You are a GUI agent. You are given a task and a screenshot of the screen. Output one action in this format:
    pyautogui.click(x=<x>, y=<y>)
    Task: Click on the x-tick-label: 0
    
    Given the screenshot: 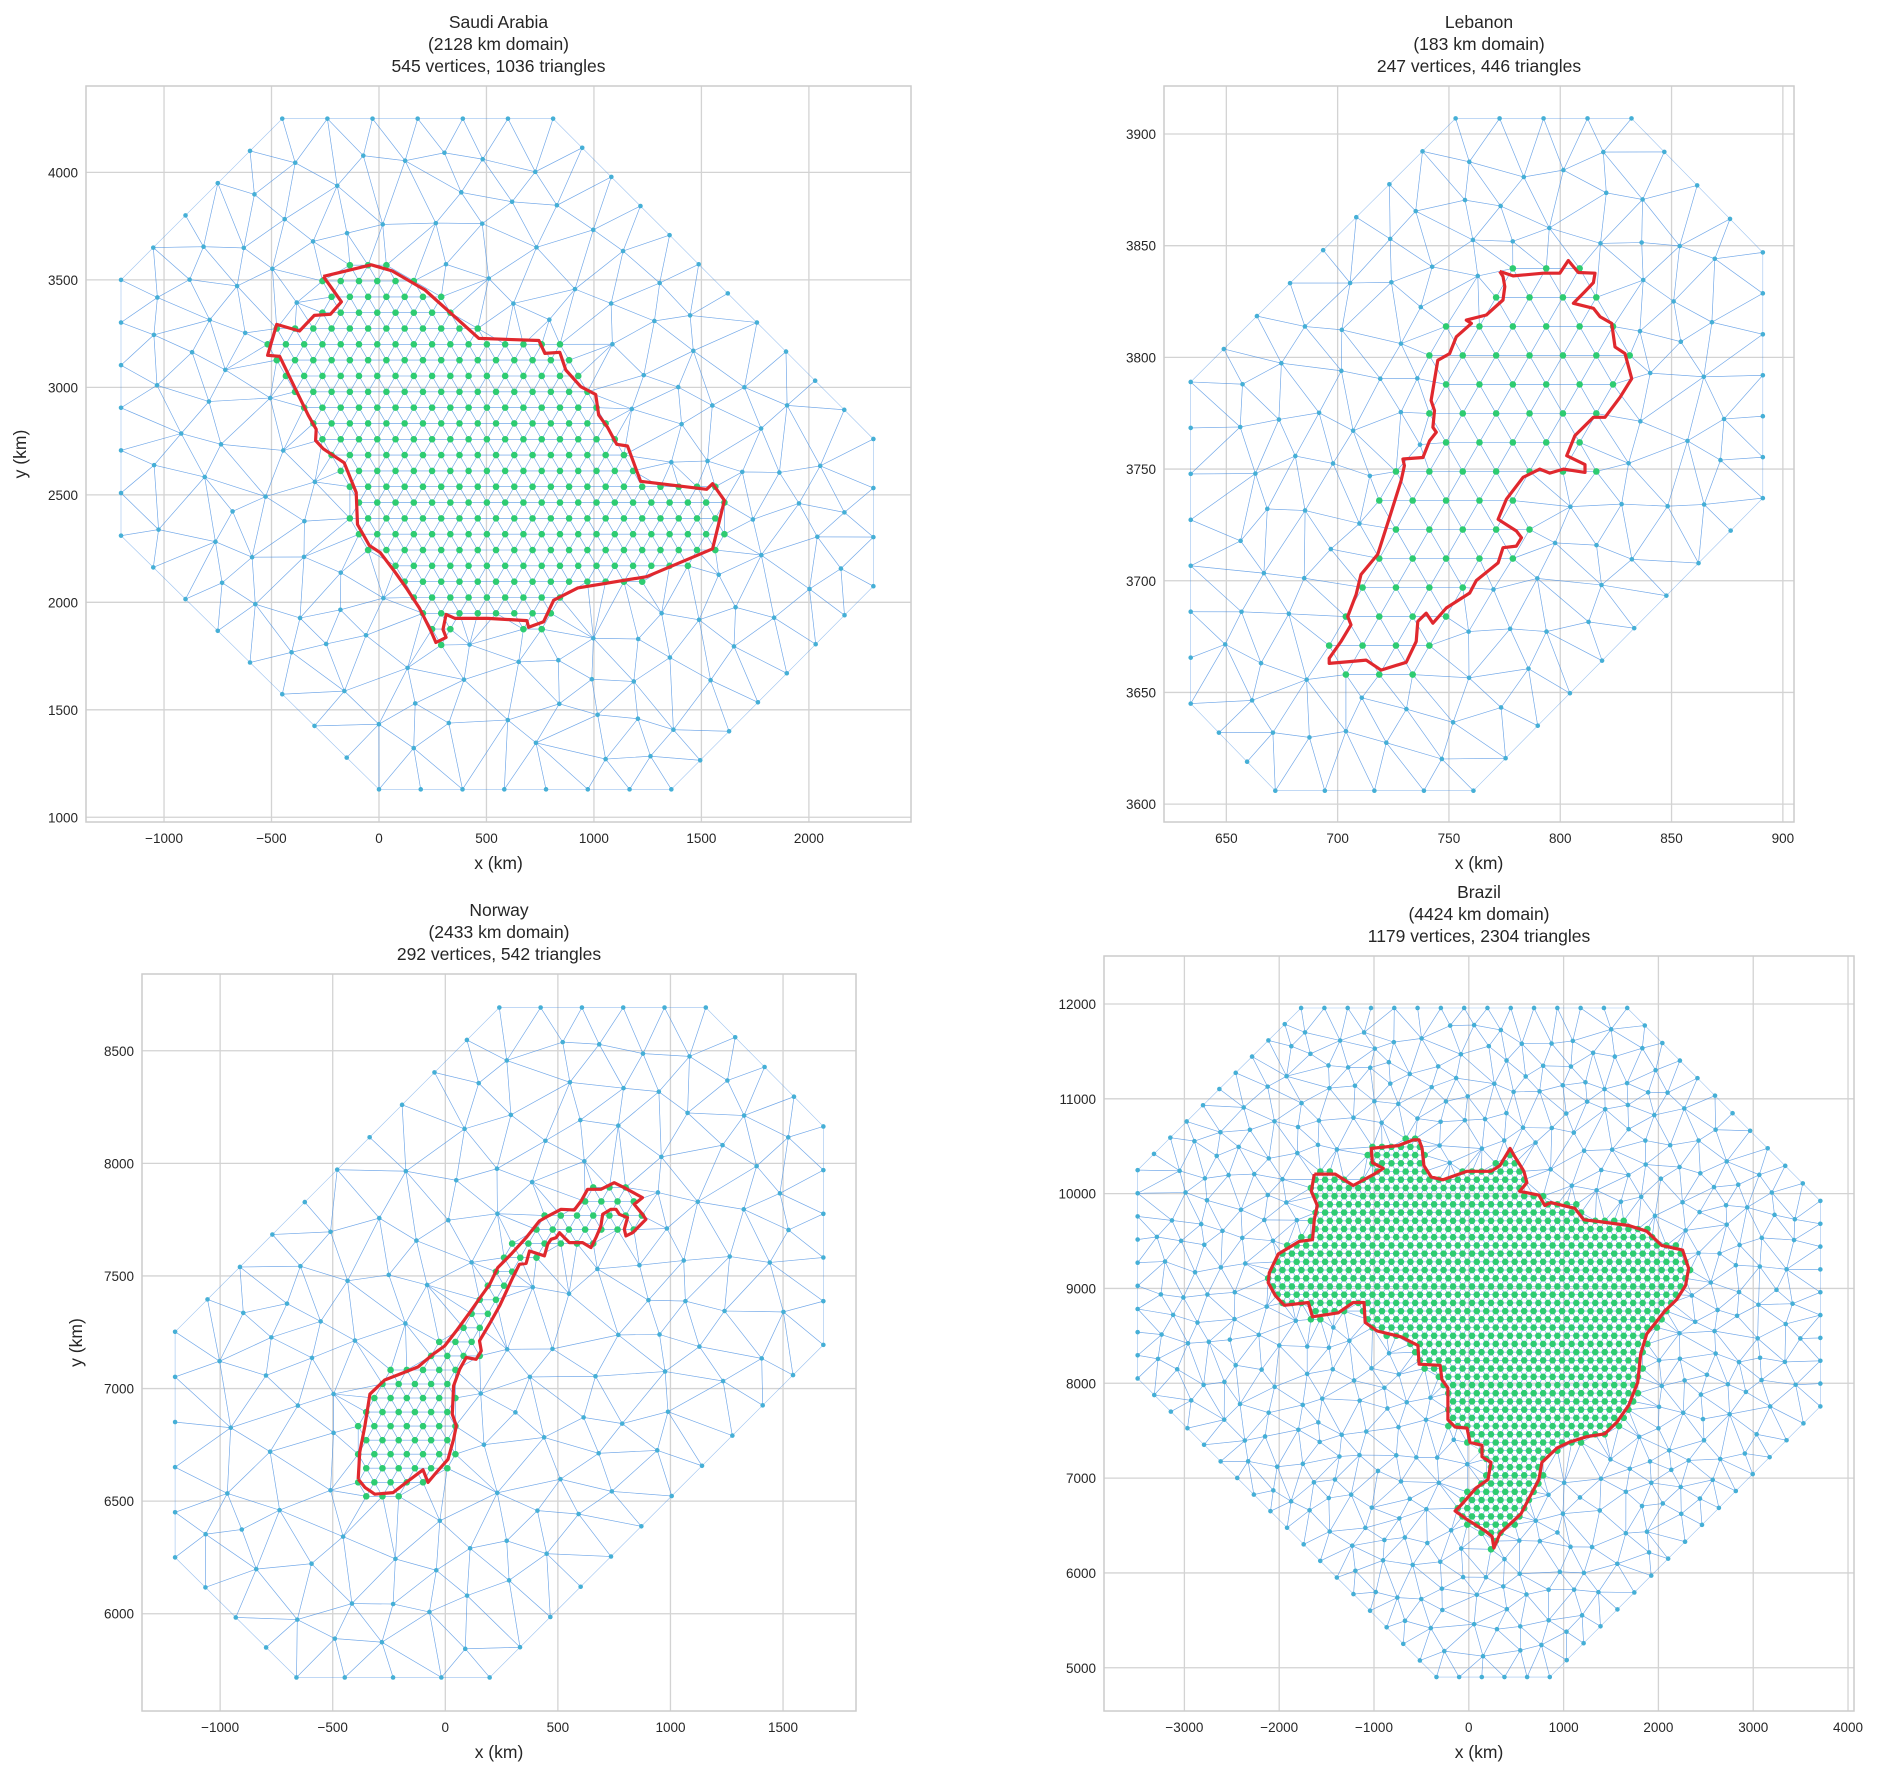 What is the action you would take?
    pyautogui.click(x=1469, y=1727)
    